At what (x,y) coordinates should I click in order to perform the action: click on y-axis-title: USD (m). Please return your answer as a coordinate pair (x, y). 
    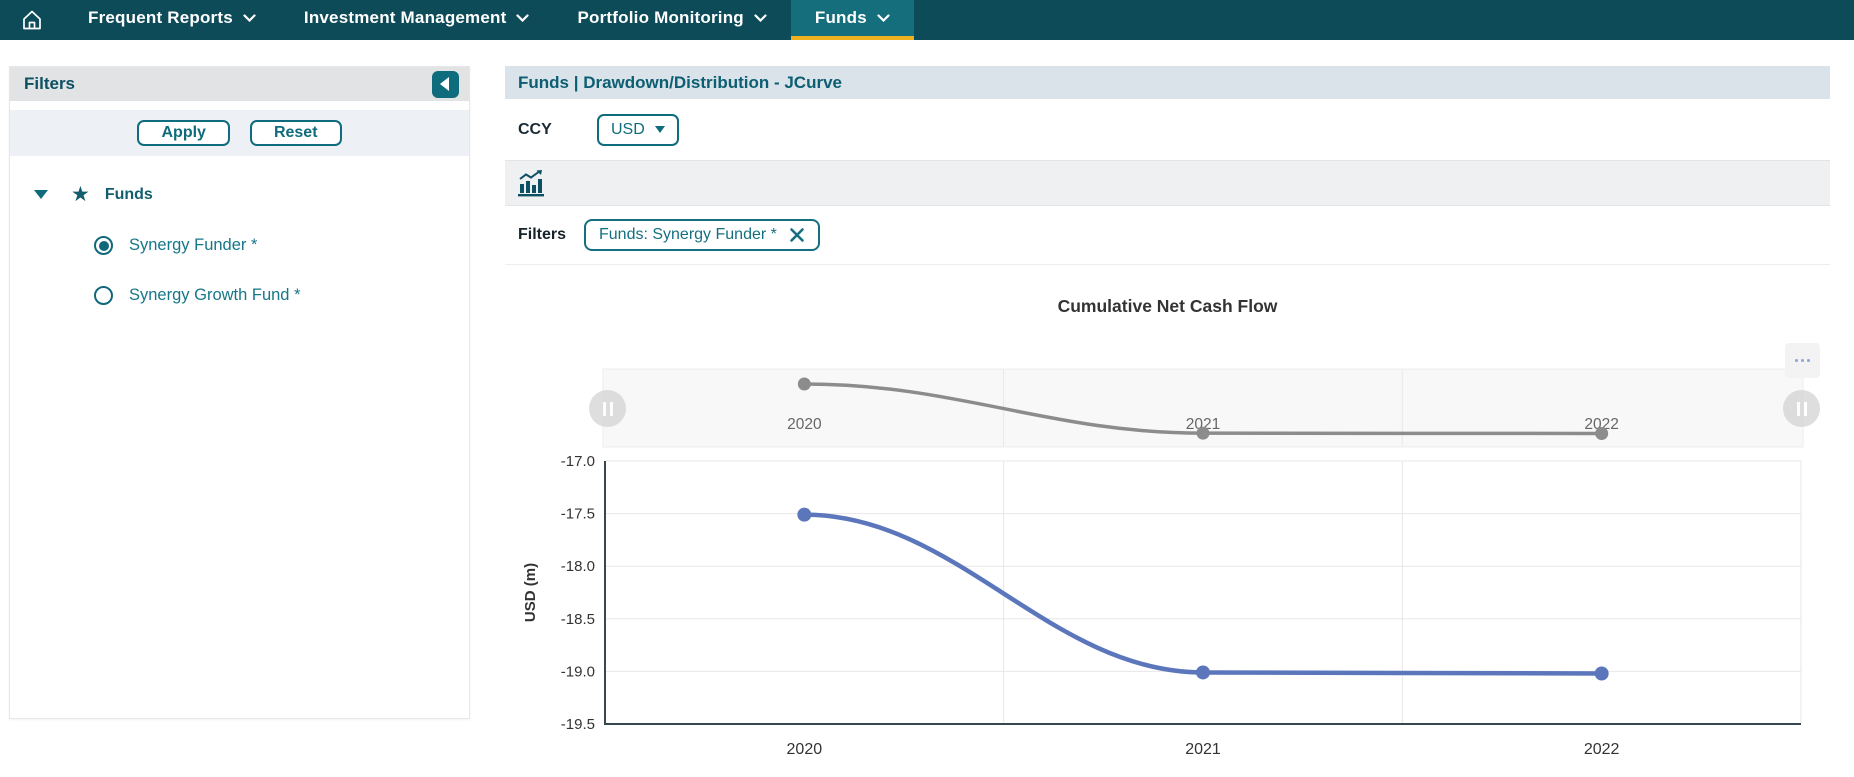
    Looking at the image, I should click on (530, 592).